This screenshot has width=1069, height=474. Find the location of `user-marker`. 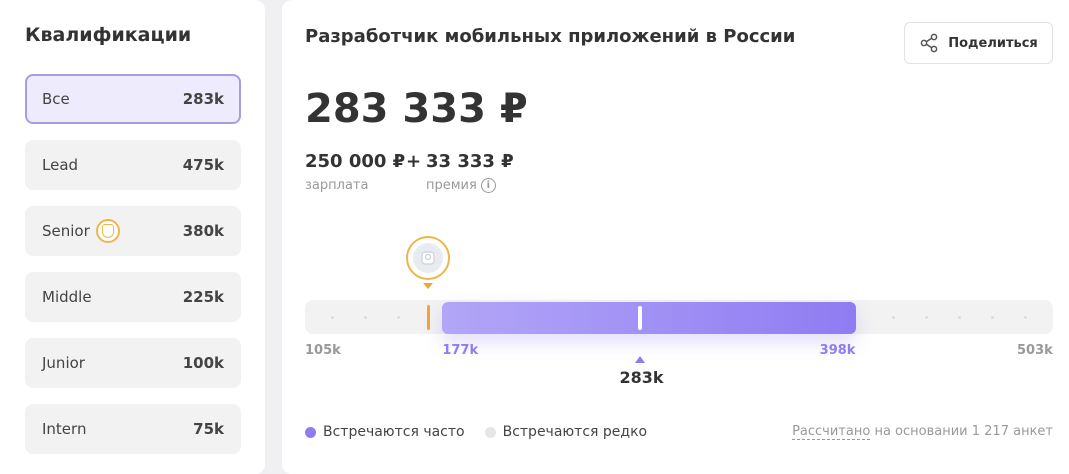

user-marker is located at coordinates (429, 317).